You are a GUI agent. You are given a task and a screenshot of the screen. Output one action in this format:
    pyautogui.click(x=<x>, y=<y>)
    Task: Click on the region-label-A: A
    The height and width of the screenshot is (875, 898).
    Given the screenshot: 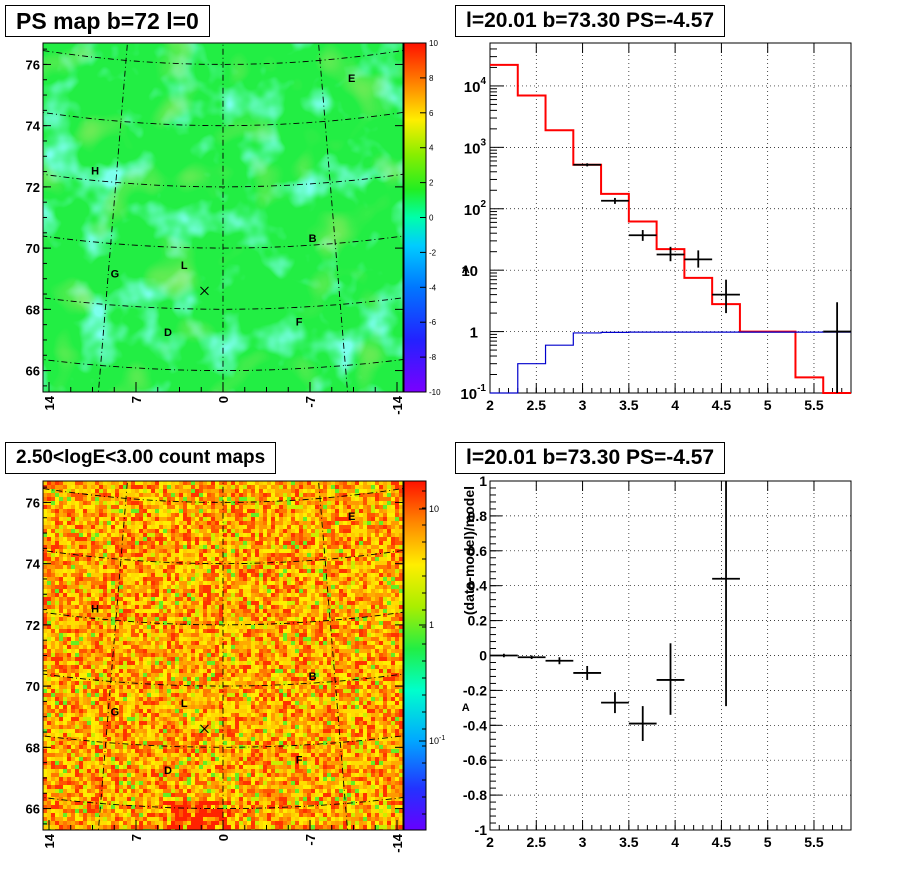 What is the action you would take?
    pyautogui.click(x=466, y=270)
    